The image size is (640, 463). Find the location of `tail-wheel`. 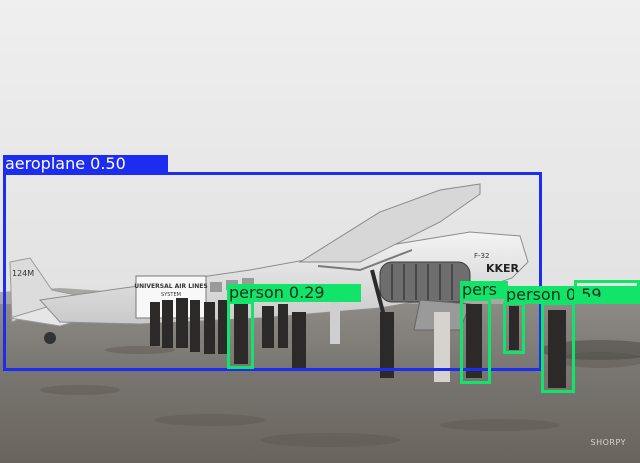

tail-wheel is located at coordinates (50, 338).